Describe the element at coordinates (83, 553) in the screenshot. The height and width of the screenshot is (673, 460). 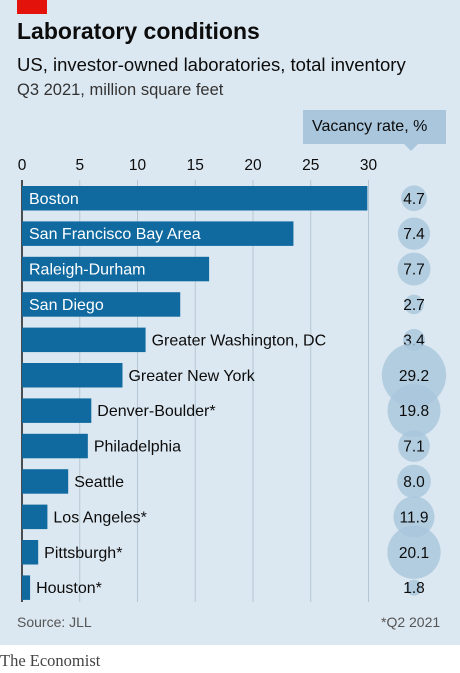
I see `bar-category-label: Pittsburgh*` at that location.